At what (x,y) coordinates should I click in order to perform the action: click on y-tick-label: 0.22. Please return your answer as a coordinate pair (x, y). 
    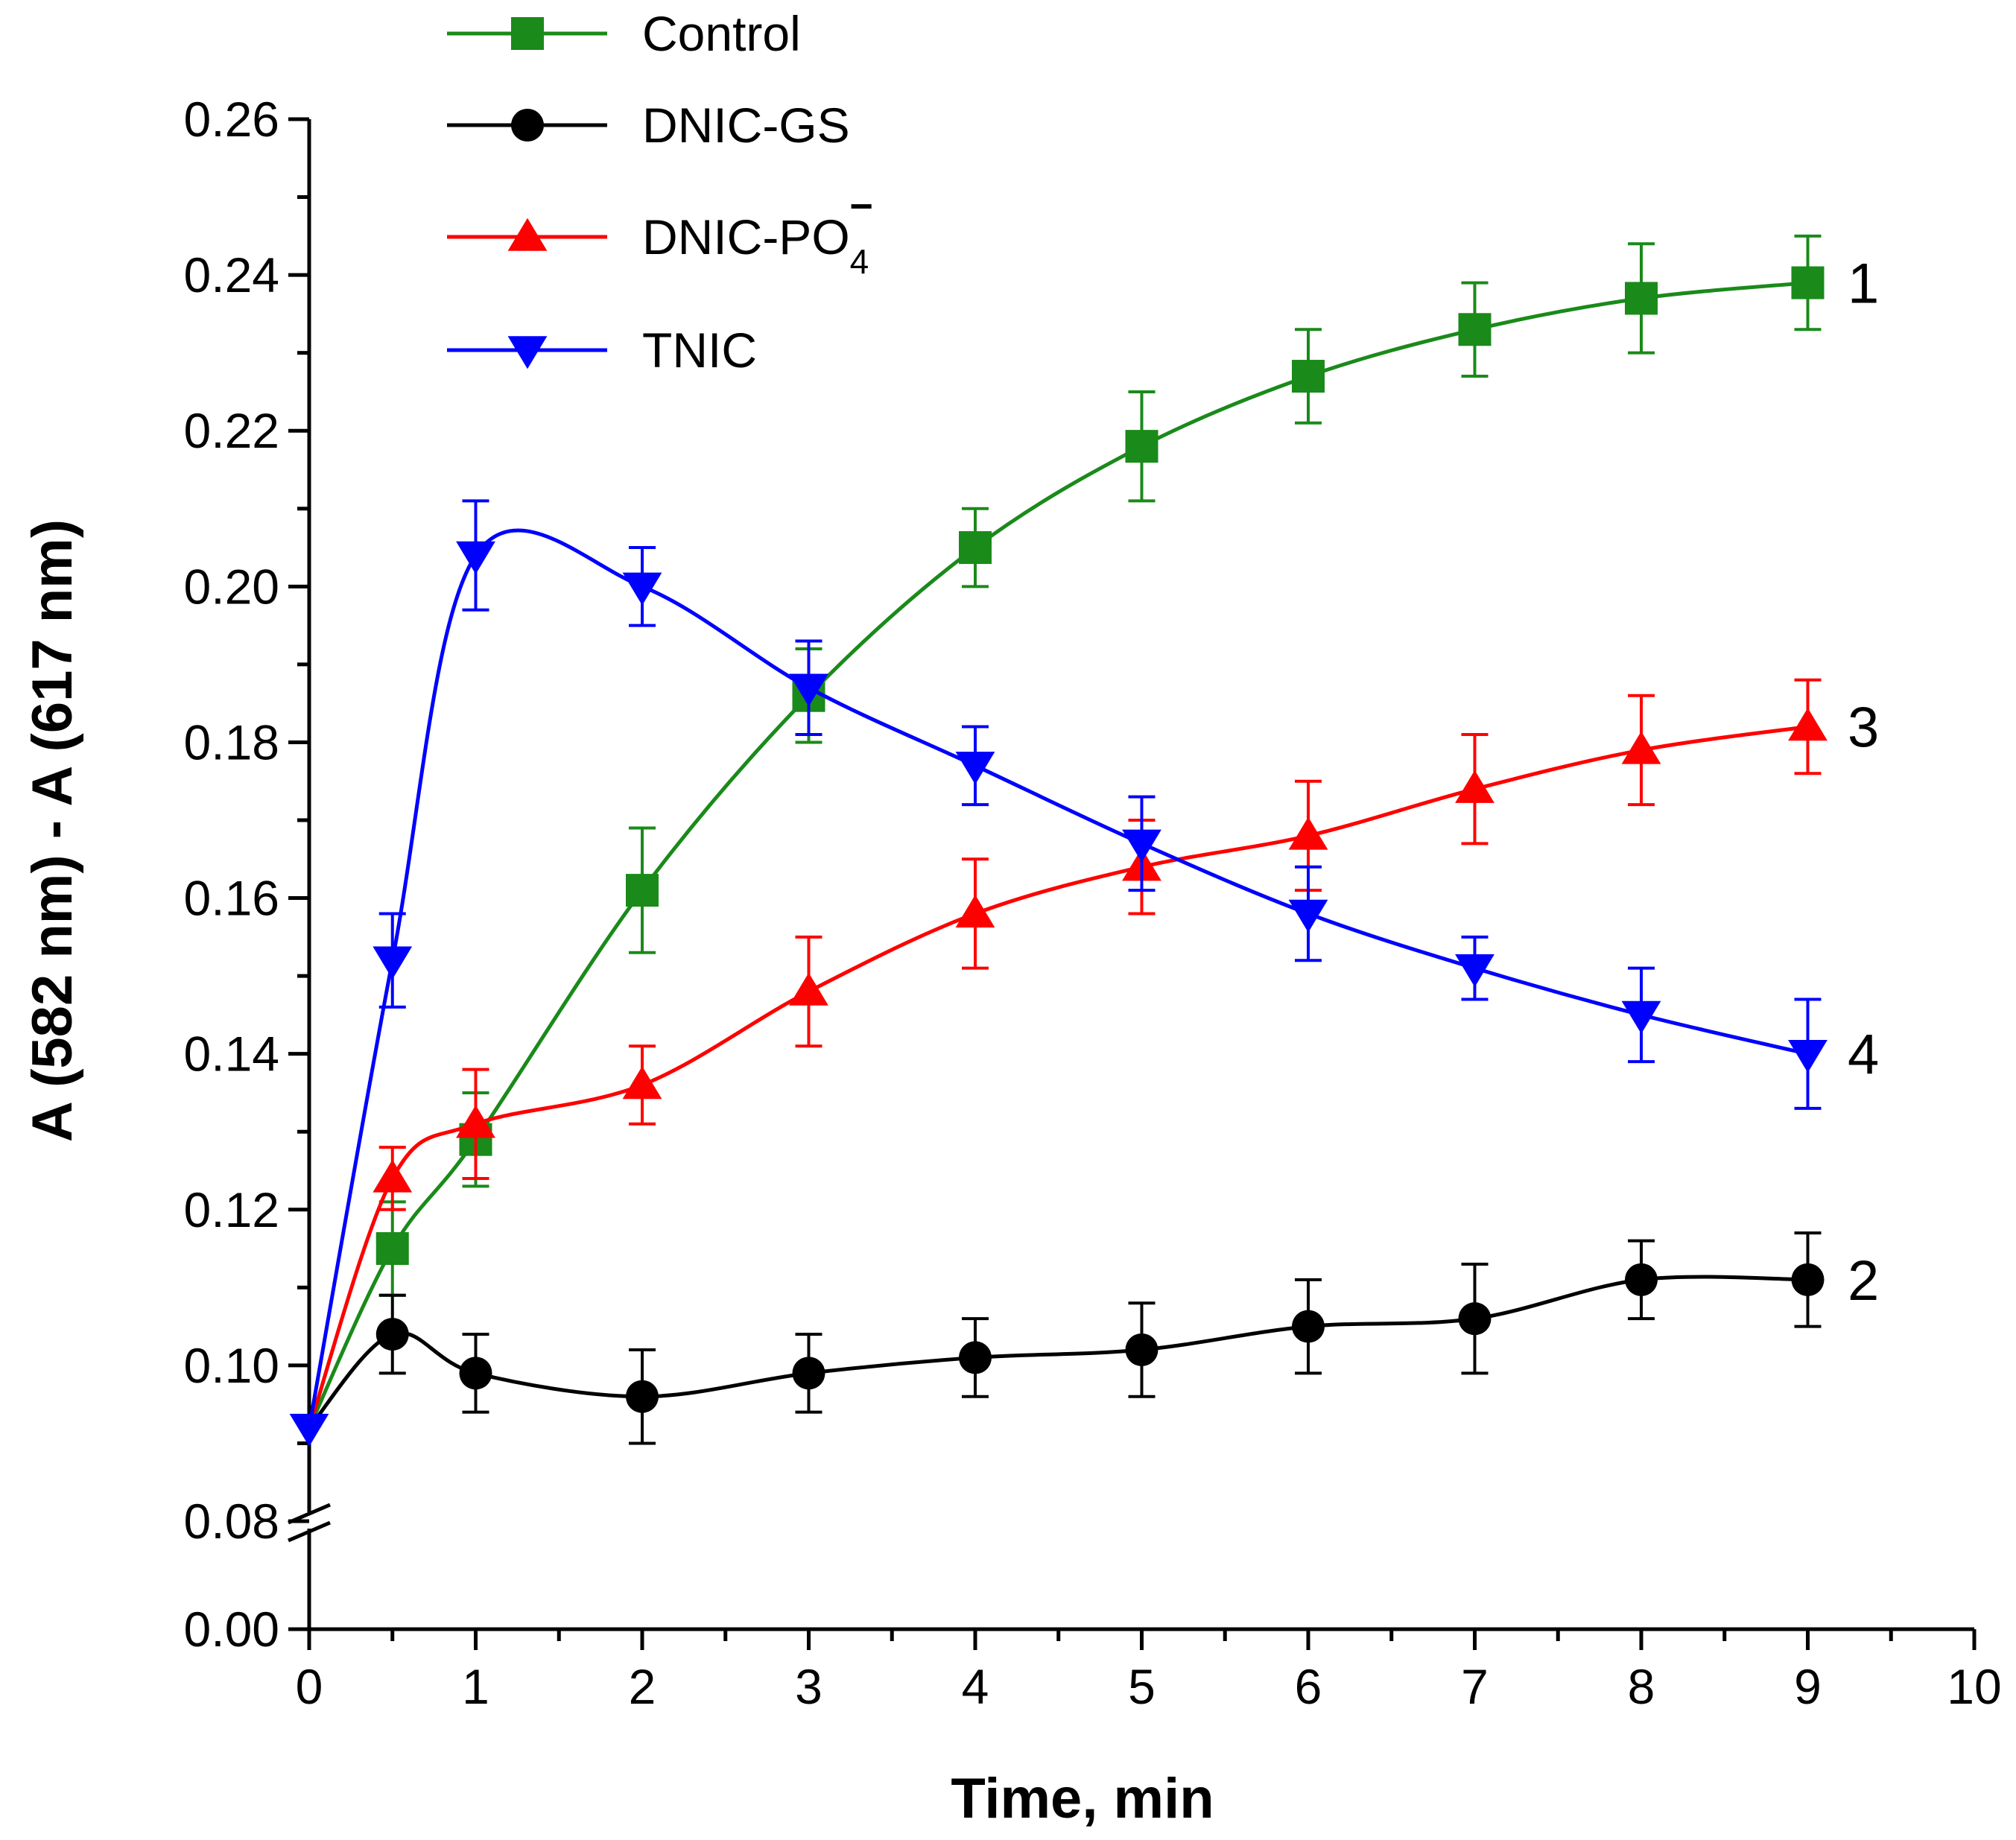
    Looking at the image, I should click on (231, 430).